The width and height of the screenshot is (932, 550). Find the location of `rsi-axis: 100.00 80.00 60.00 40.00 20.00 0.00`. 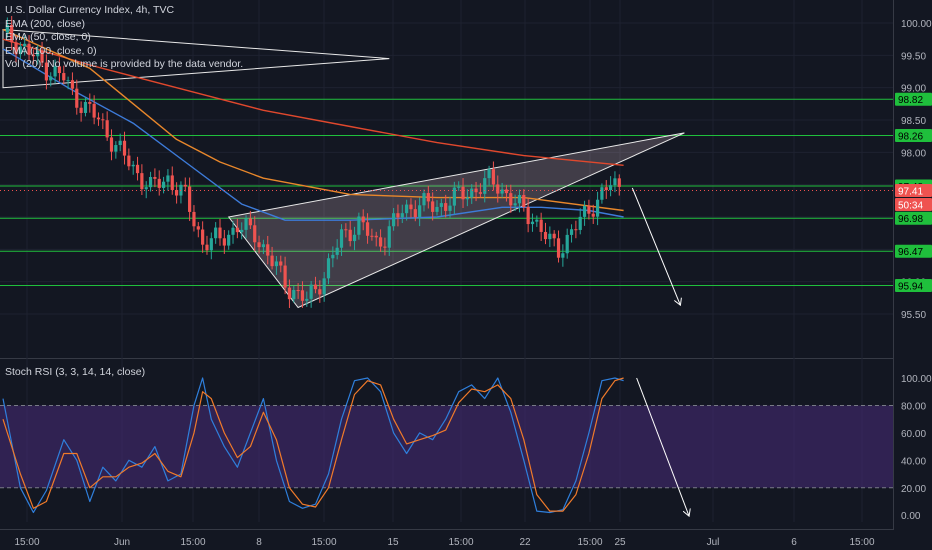

rsi-axis: 100.00 80.00 60.00 40.00 20.00 0.00 is located at coordinates (916, 448).